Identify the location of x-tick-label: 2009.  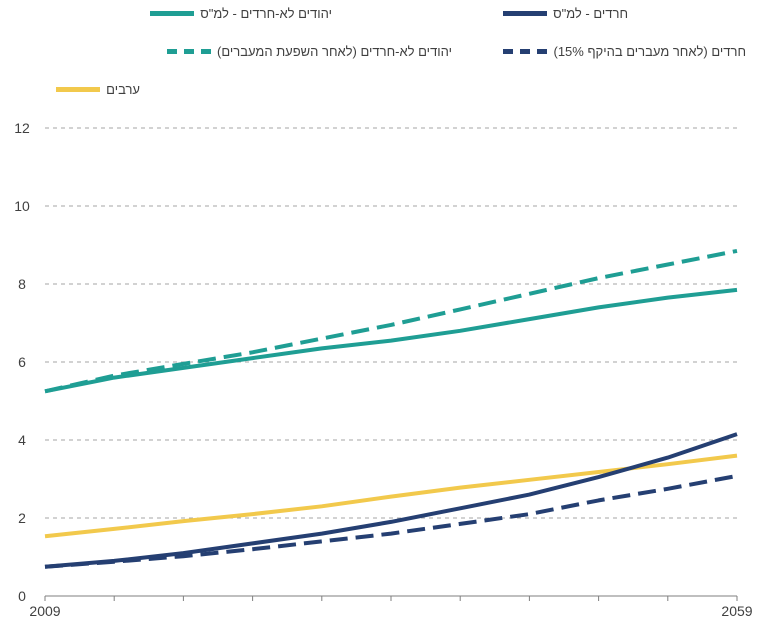
(44, 611).